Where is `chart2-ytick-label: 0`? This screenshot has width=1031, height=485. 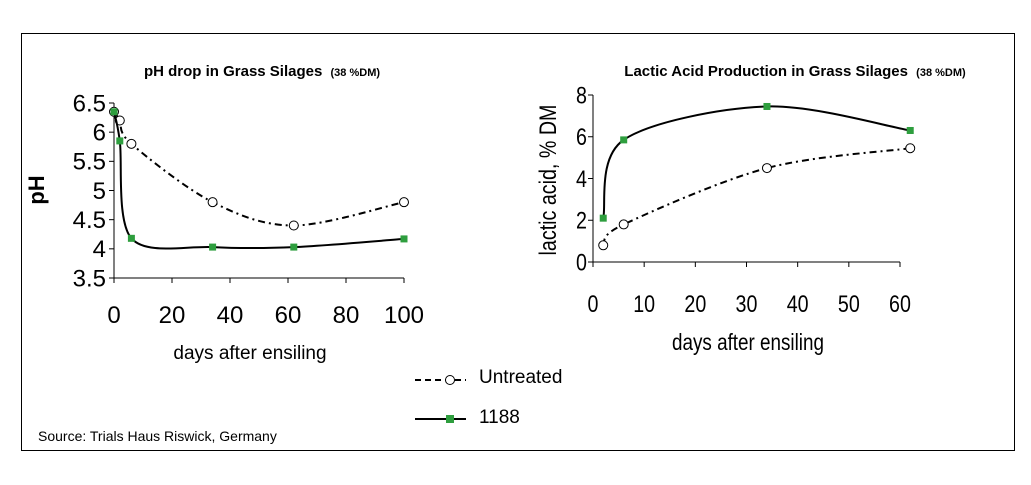
chart2-ytick-label: 0 is located at coordinates (581, 262).